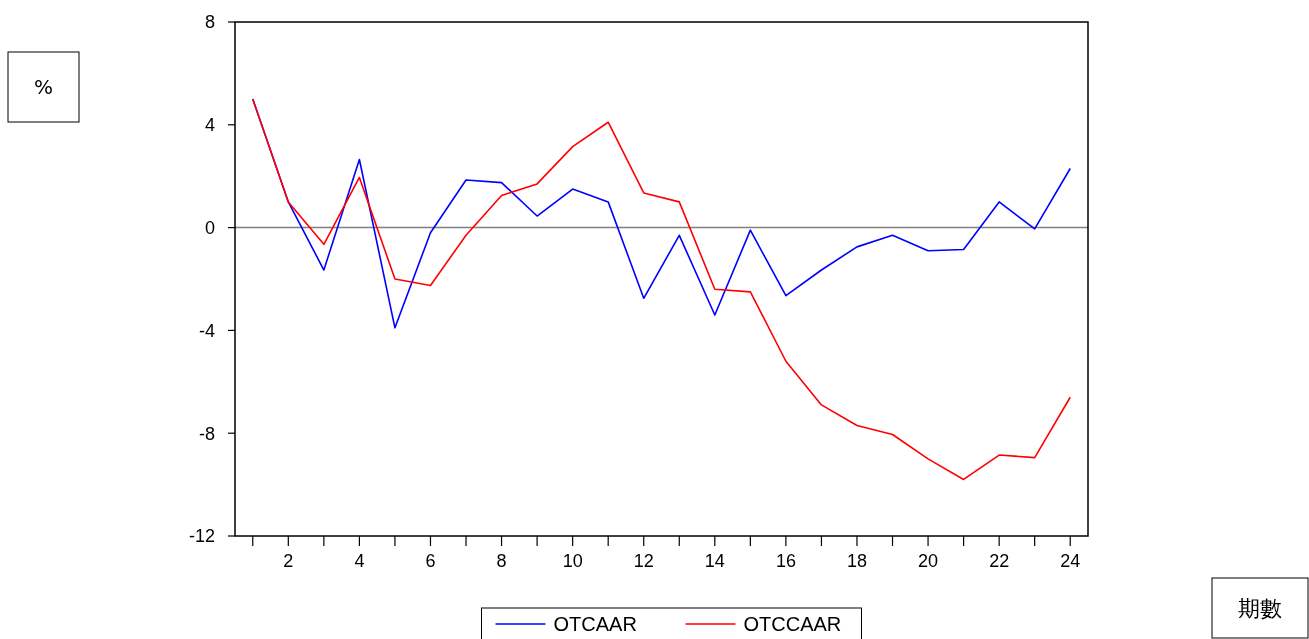  I want to click on legend-label: OTCCAAR, so click(792, 624).